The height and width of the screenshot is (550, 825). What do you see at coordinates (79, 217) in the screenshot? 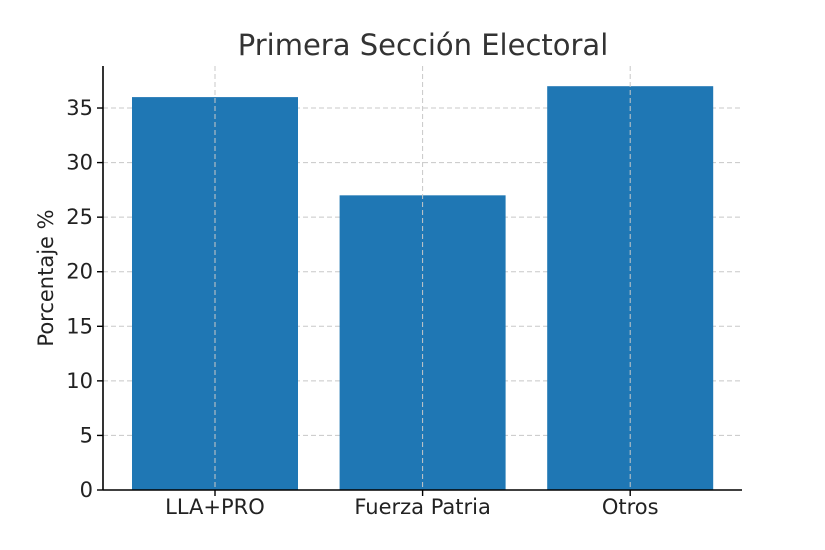
I see `y-tick-label: 25` at bounding box center [79, 217].